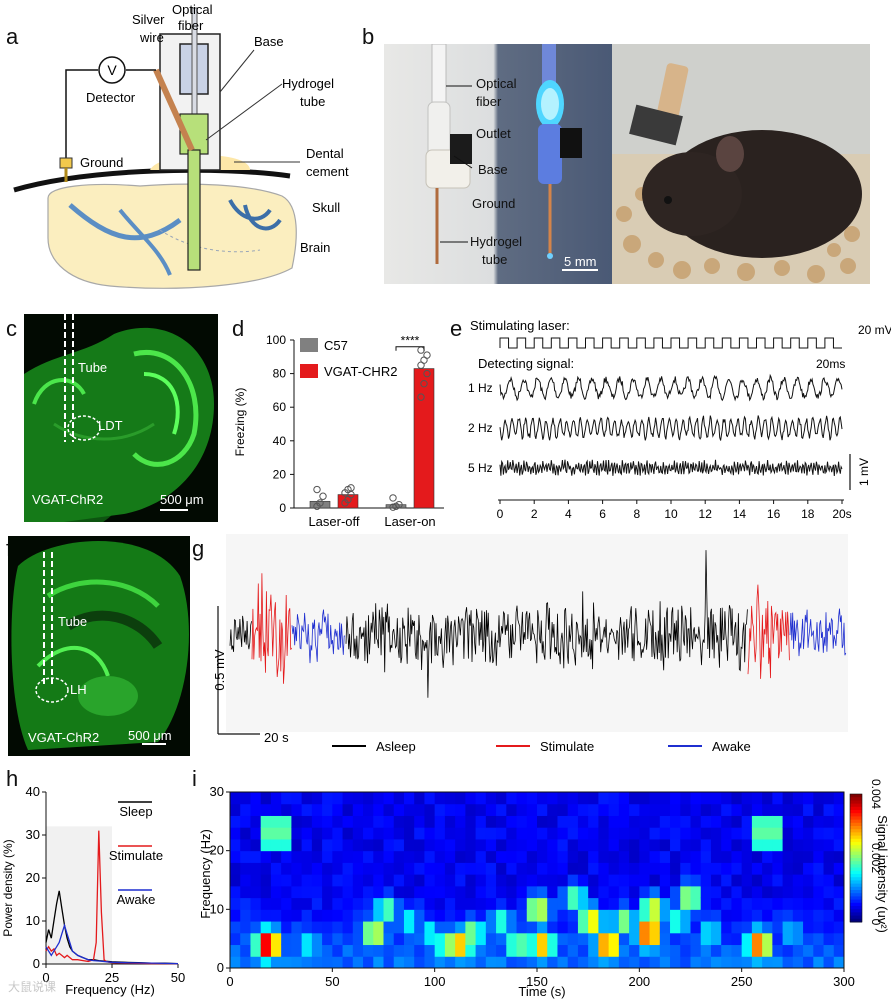  What do you see at coordinates (32, 987) in the screenshot?
I see `watermark: 大鼠说课` at bounding box center [32, 987].